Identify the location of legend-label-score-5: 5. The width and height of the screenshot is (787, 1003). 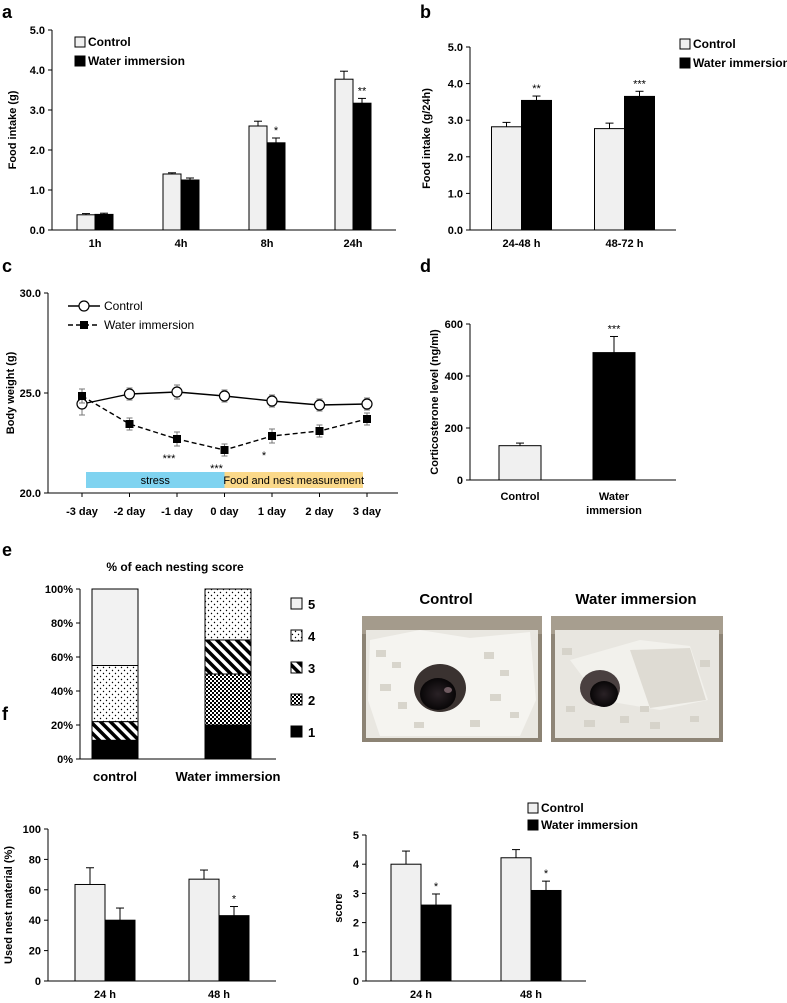
(311, 604).